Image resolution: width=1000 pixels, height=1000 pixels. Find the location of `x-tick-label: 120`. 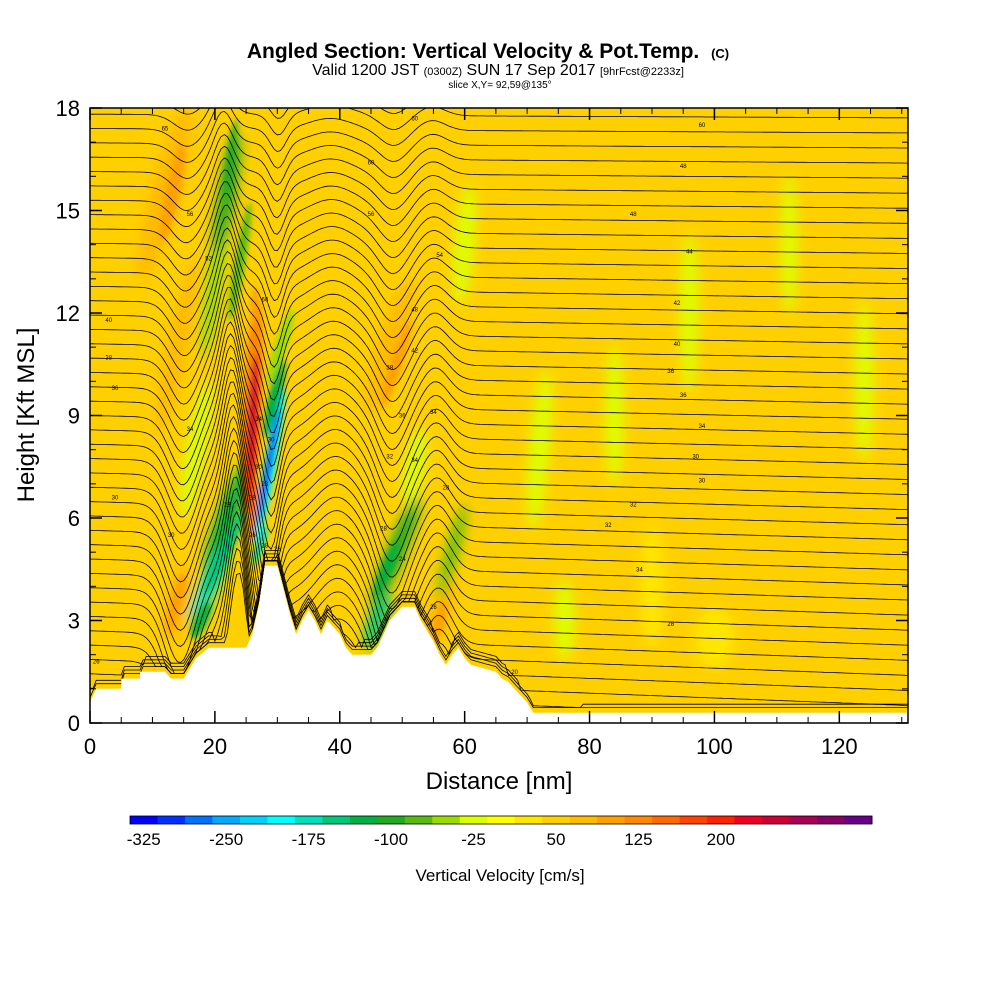

x-tick-label: 120 is located at coordinates (839, 746).